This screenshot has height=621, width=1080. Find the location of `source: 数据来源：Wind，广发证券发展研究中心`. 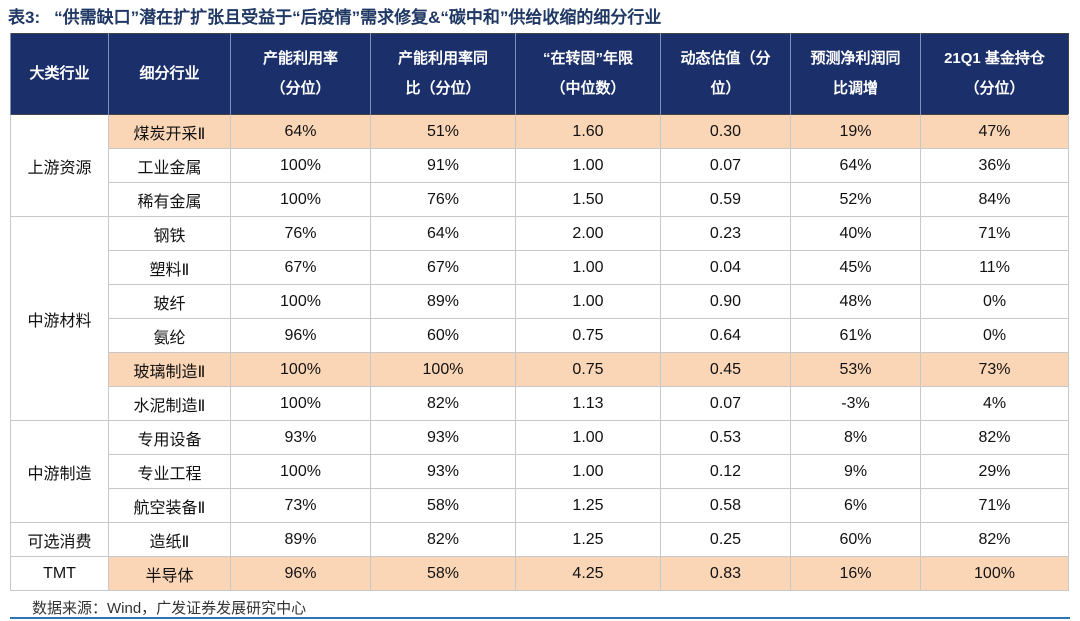

source: 数据来源：Wind，广发证券发展研究中心 is located at coordinates (169, 608).